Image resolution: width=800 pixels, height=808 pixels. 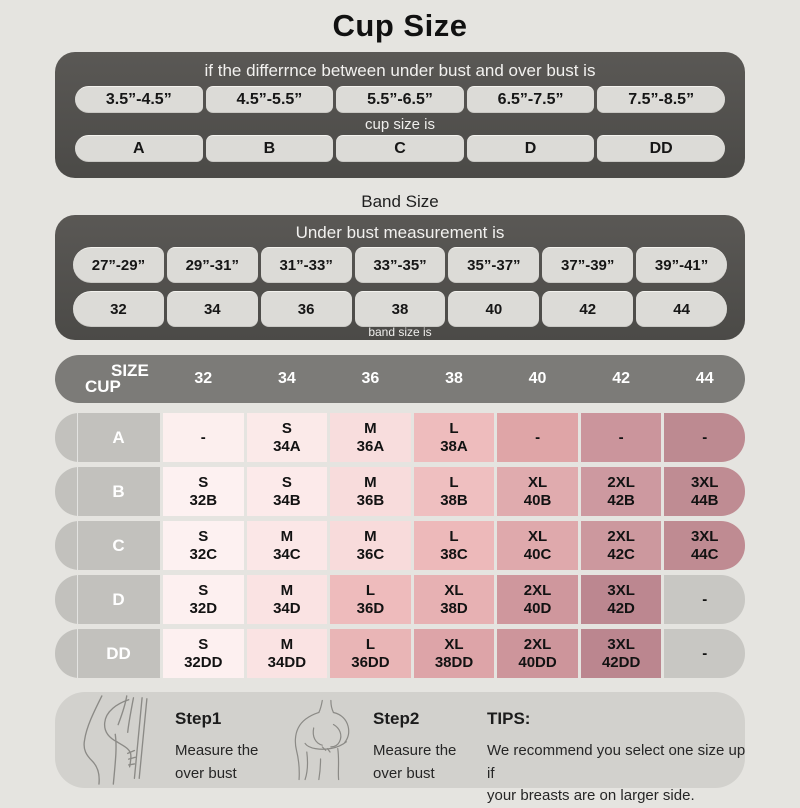 What do you see at coordinates (203, 491) in the screenshot?
I see `size-cell: S 32B` at bounding box center [203, 491].